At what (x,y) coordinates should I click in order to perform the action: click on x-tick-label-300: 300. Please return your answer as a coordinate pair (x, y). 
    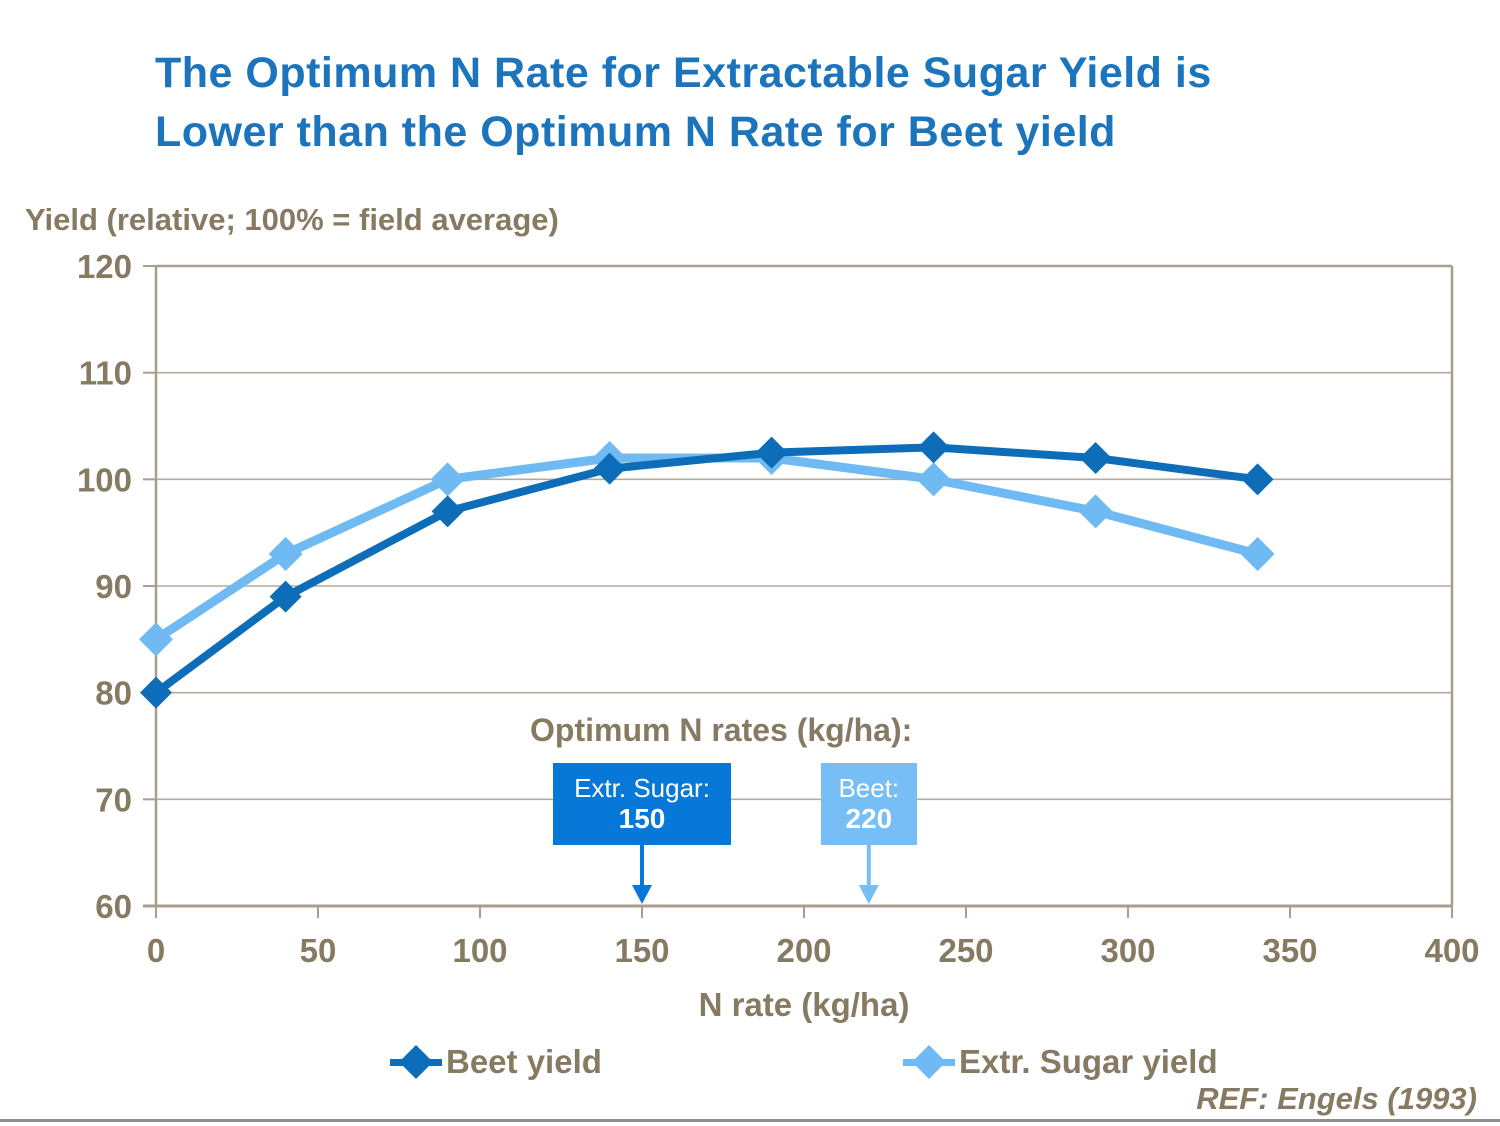
    Looking at the image, I should click on (1127, 950).